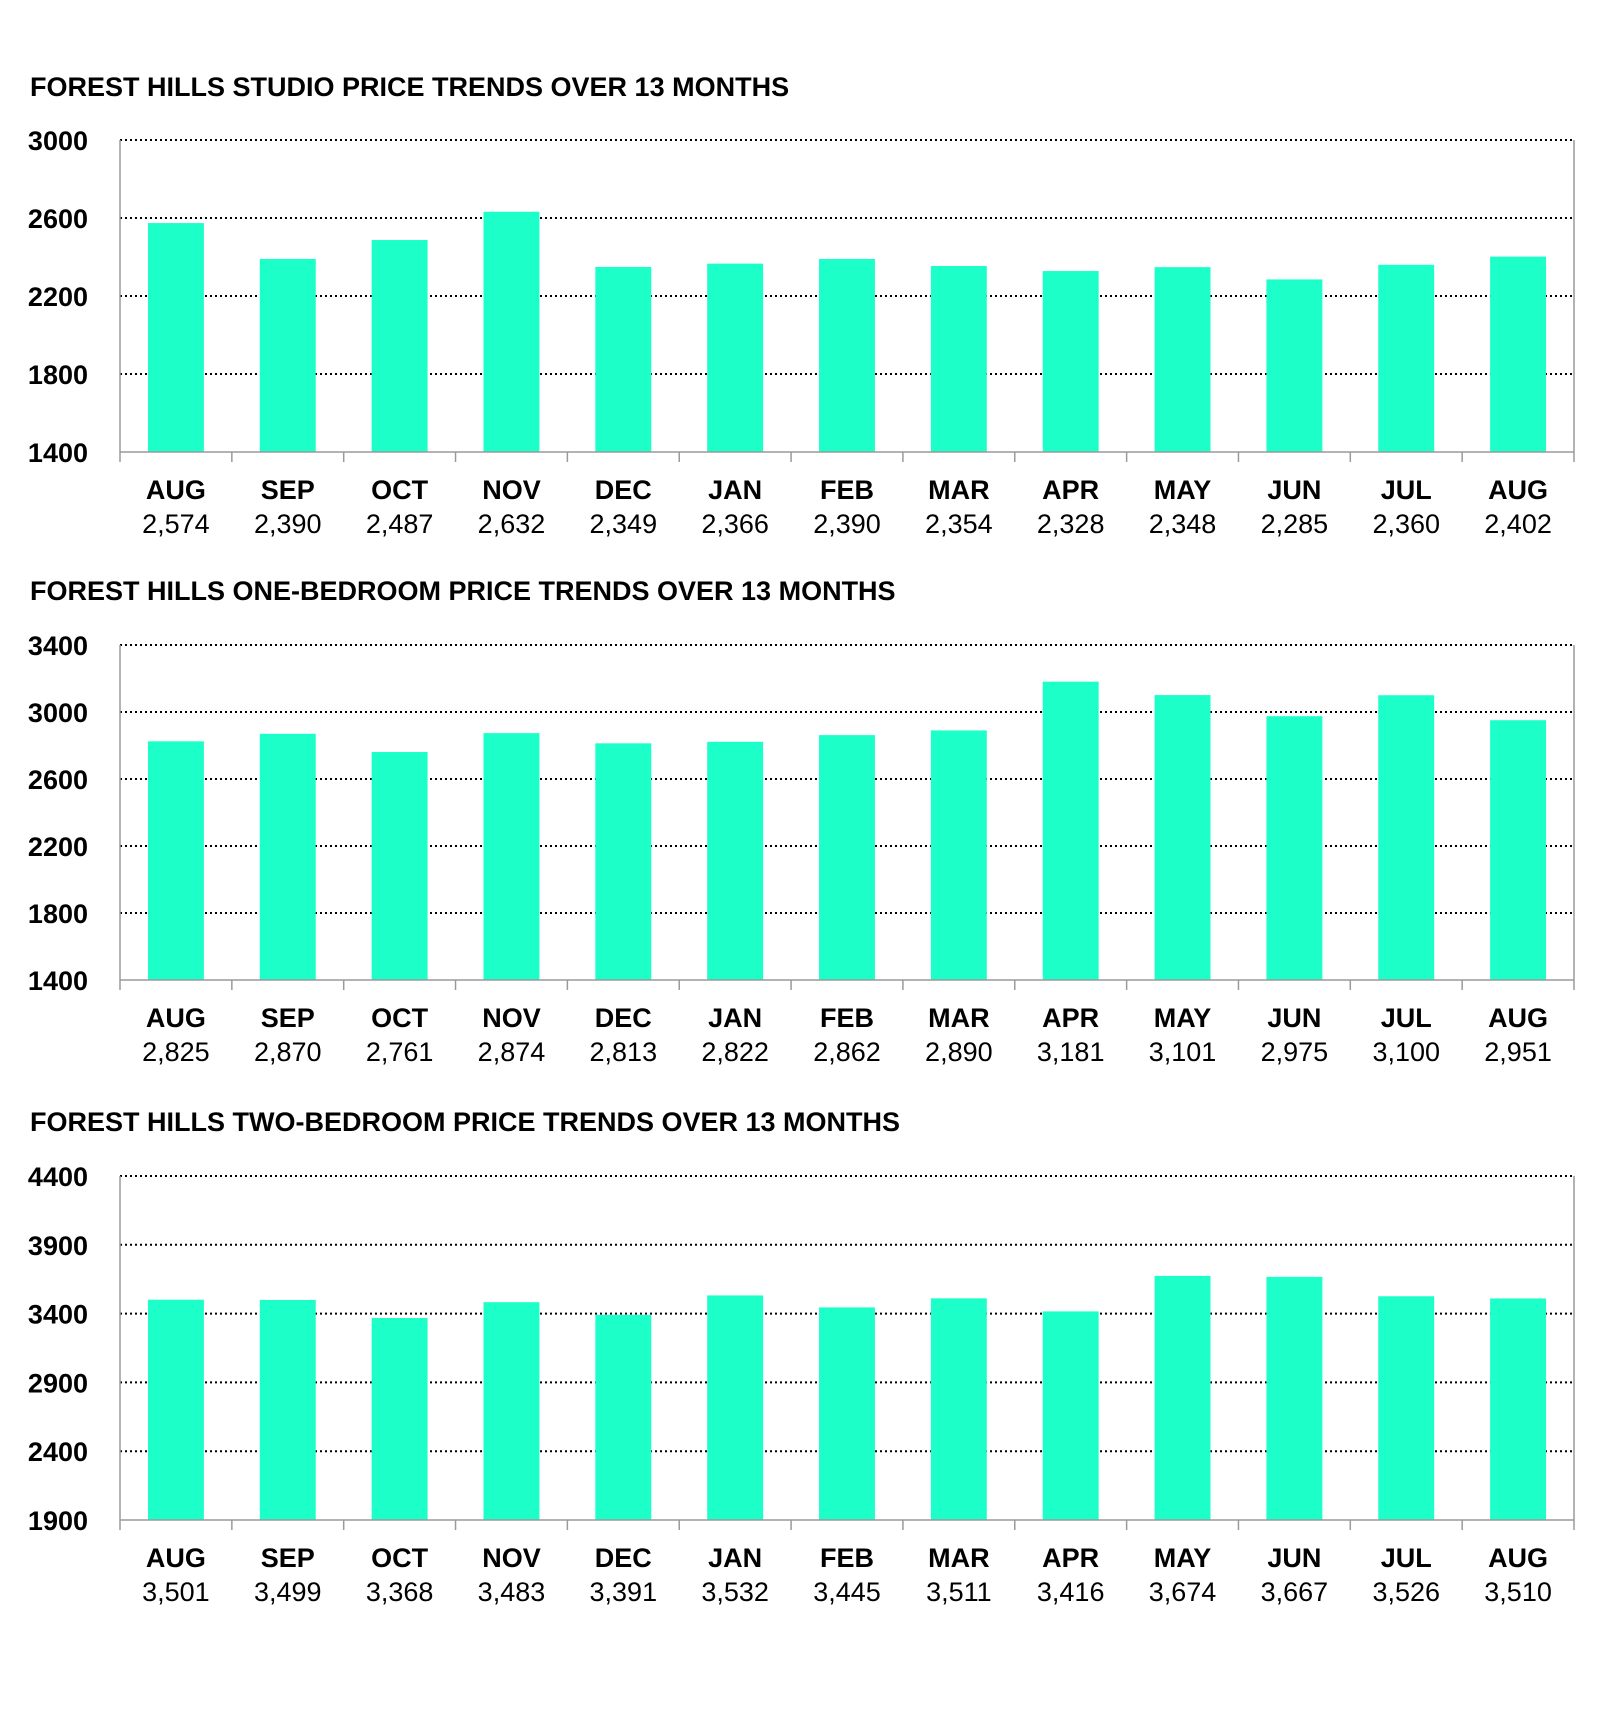 Image resolution: width=1600 pixels, height=1713 pixels. Describe the element at coordinates (1406, 524) in the screenshot. I see `data-label: 2,360` at that location.